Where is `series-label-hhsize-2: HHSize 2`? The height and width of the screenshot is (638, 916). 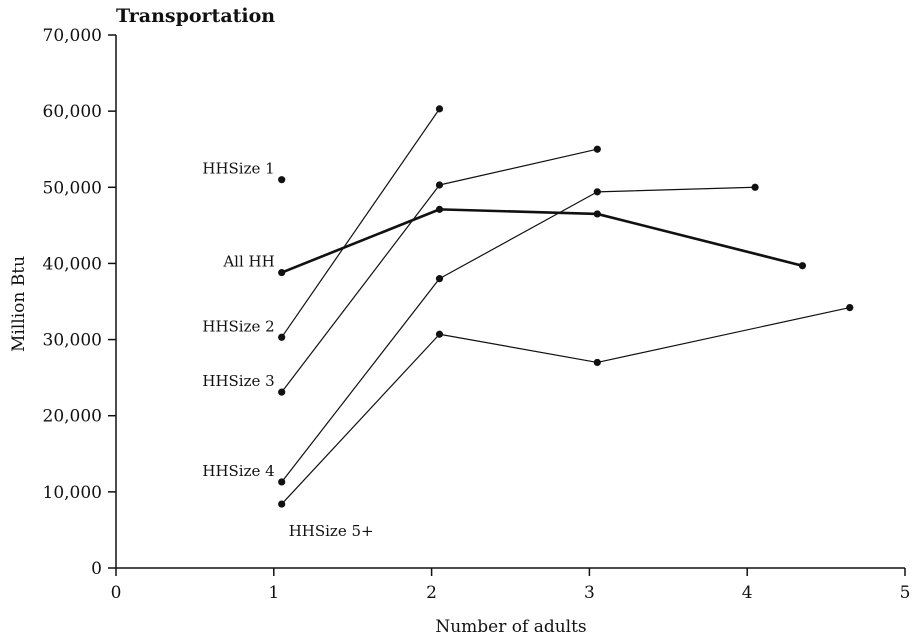
series-label-hhsize-2: HHSize 2 is located at coordinates (238, 326).